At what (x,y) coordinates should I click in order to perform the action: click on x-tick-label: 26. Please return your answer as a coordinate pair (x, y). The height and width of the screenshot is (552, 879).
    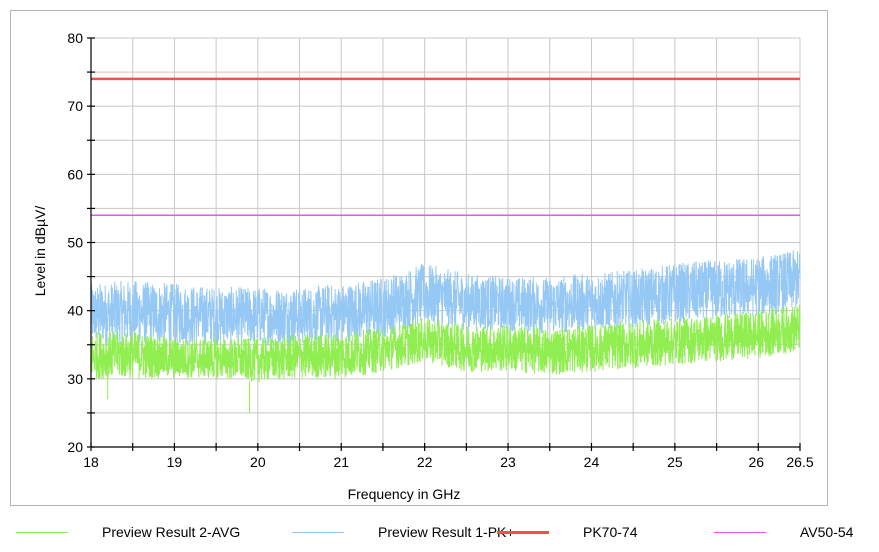
    Looking at the image, I should click on (757, 462).